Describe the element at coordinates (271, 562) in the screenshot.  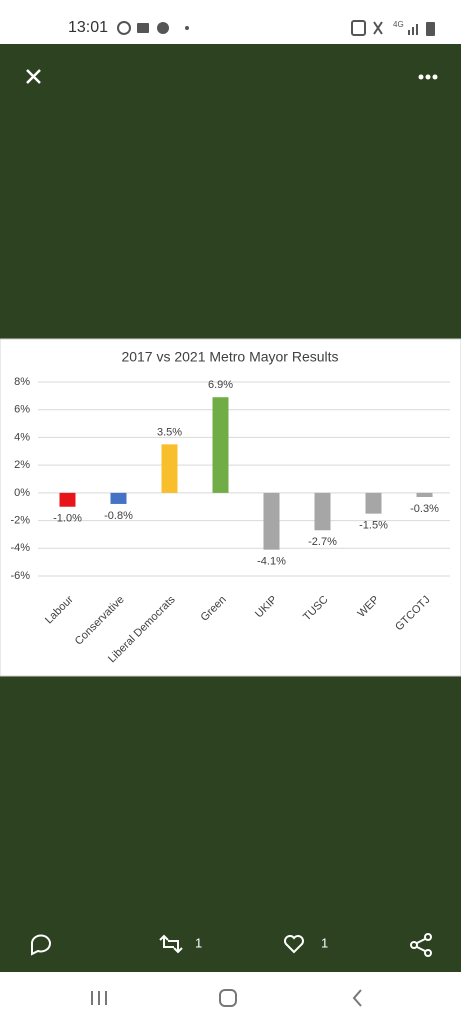
I see `value-label: -4.1%` at that location.